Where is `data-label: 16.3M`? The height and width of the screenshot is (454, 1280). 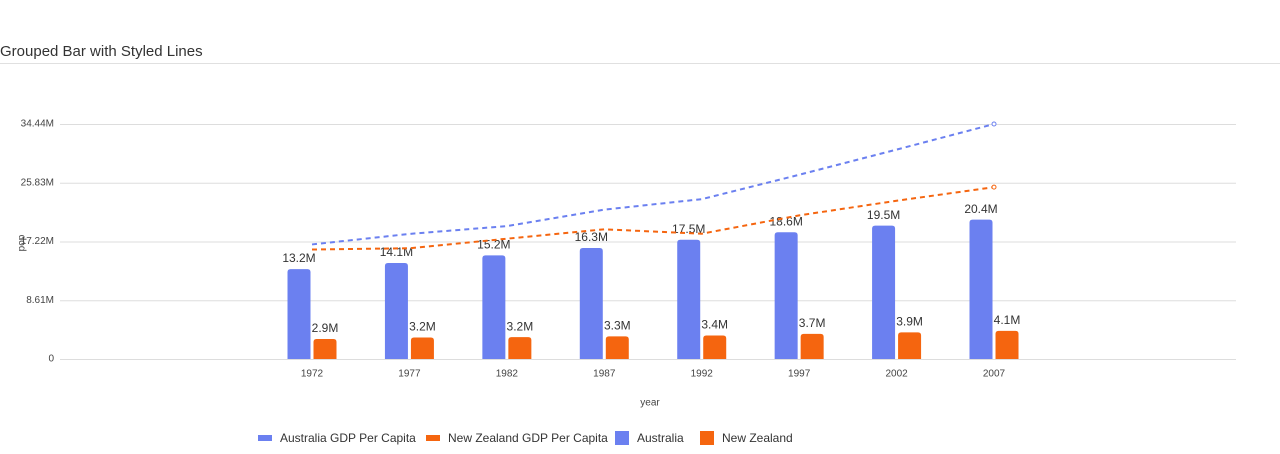 data-label: 16.3M is located at coordinates (591, 237).